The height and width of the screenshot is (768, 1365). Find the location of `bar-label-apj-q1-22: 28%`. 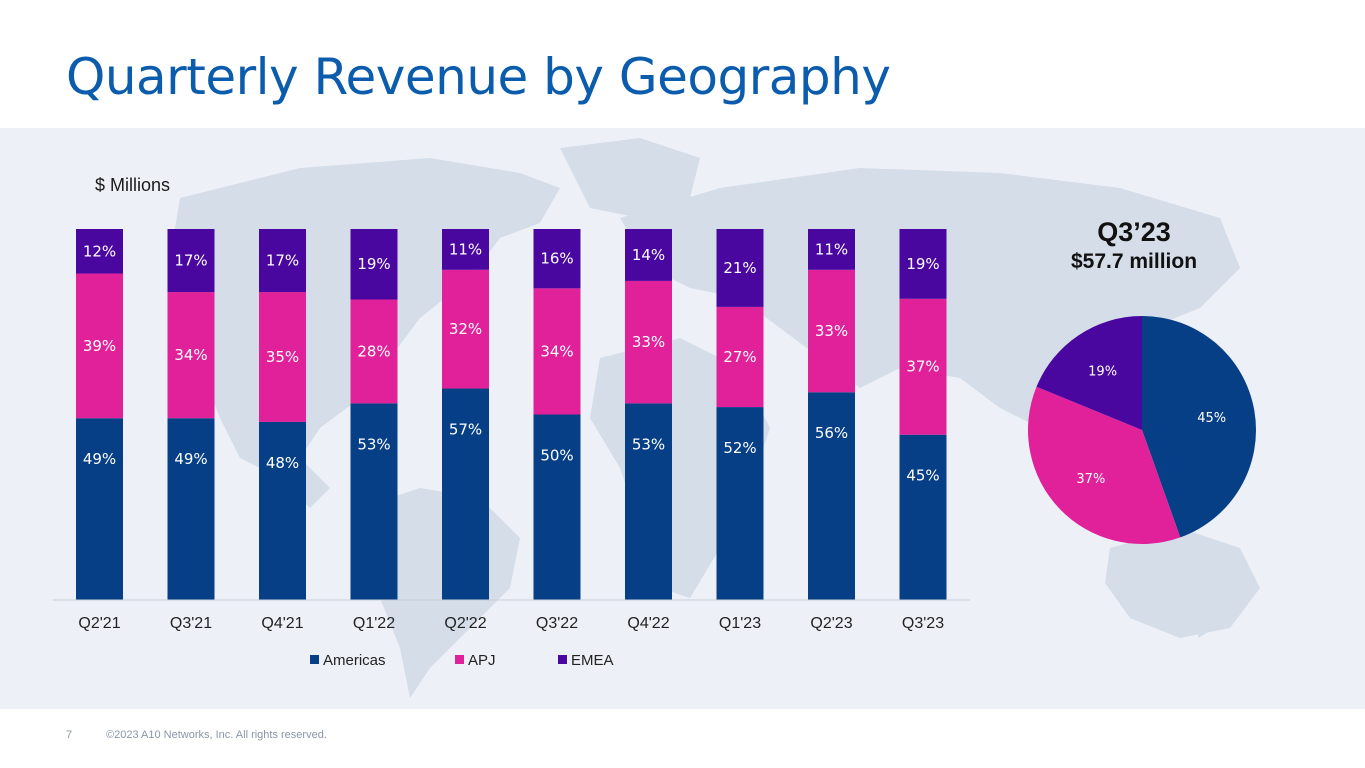

bar-label-apj-q1-22: 28% is located at coordinates (373, 351).